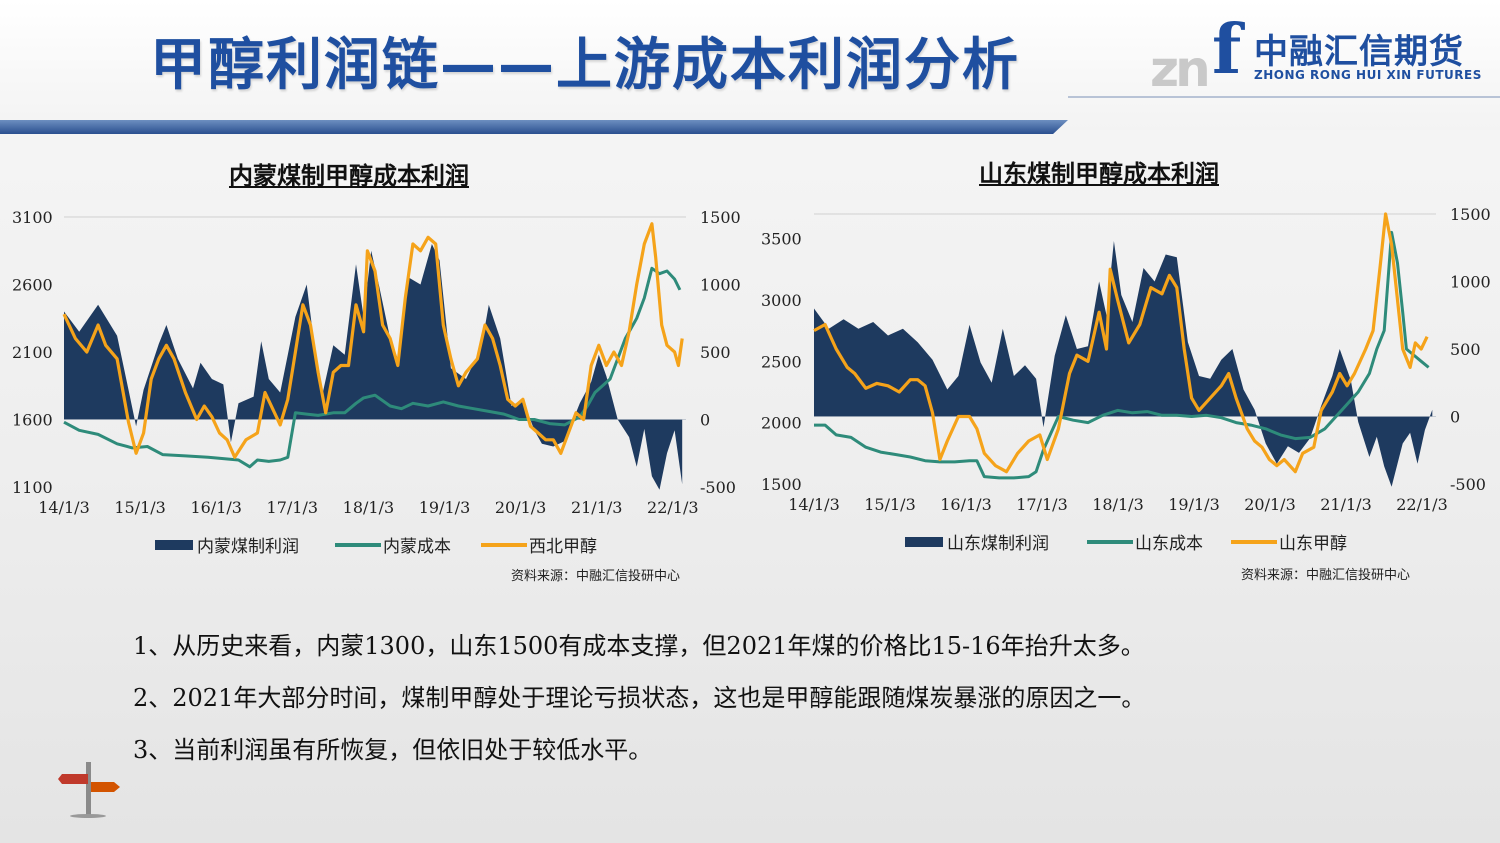  What do you see at coordinates (781, 361) in the screenshot?
I see `y-left-tick-label: 2500` at bounding box center [781, 361].